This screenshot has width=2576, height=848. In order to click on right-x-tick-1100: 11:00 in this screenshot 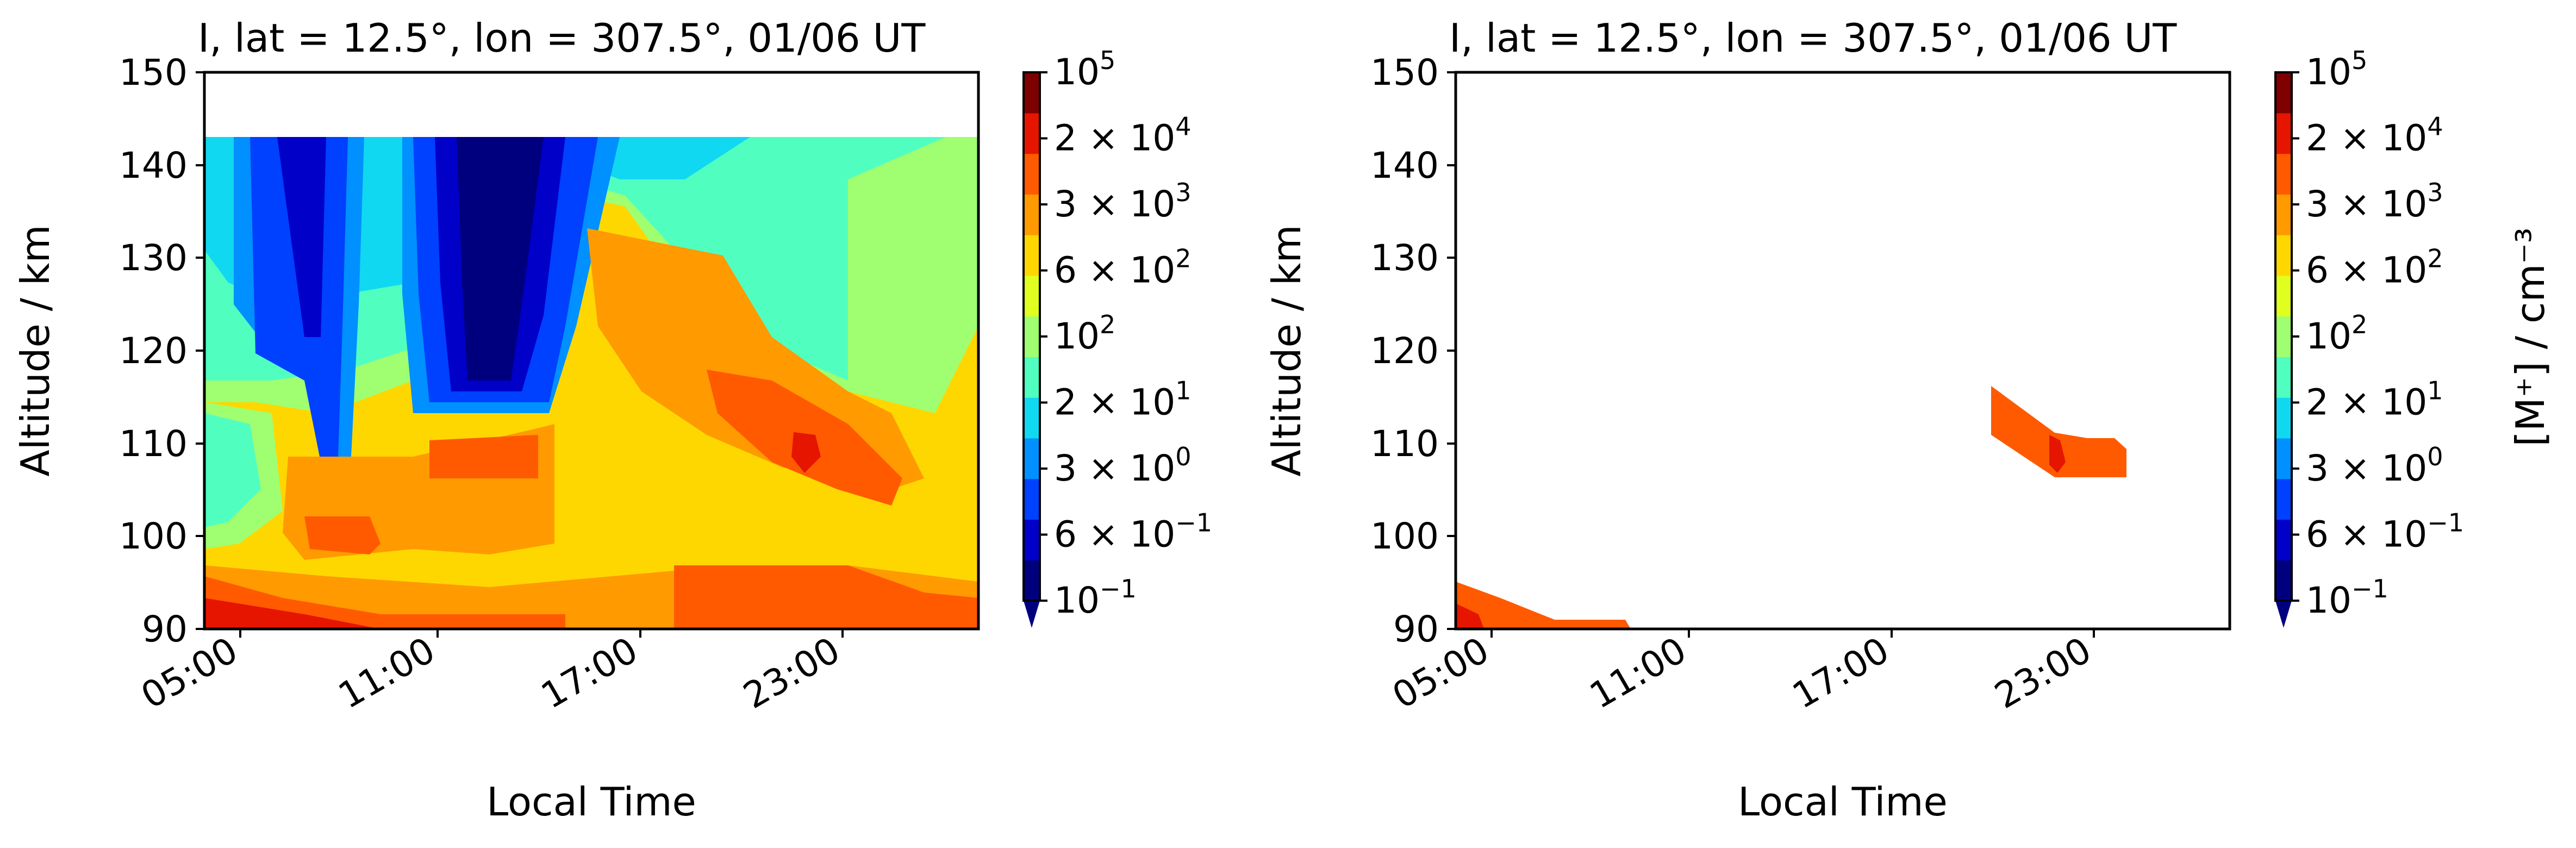, I will do `click(1638, 673)`.